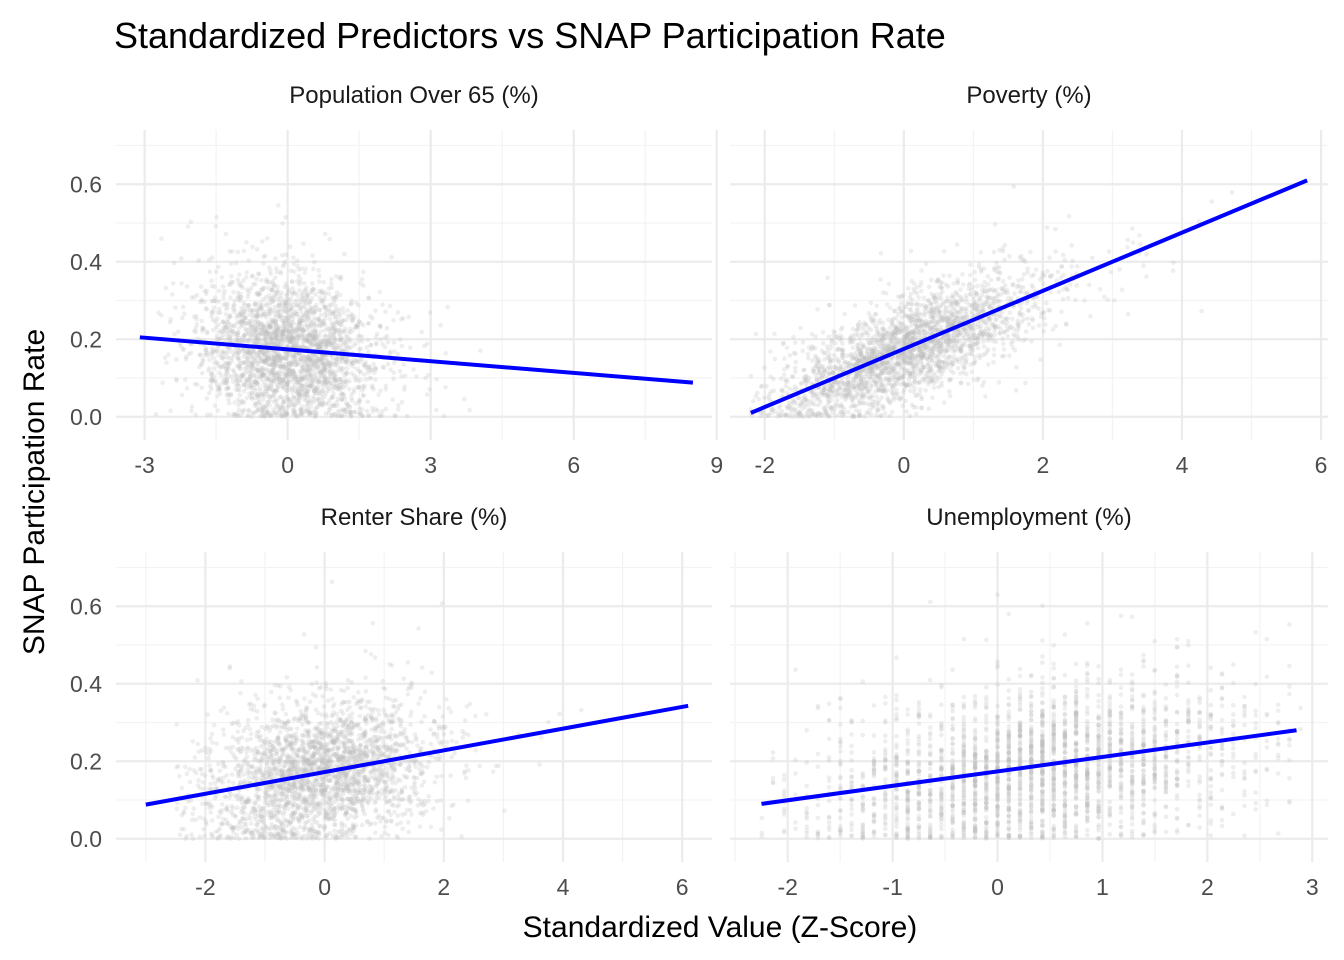 The height and width of the screenshot is (960, 1344). Describe the element at coordinates (430, 465) in the screenshot. I see `x-tick-label: 3` at that location.